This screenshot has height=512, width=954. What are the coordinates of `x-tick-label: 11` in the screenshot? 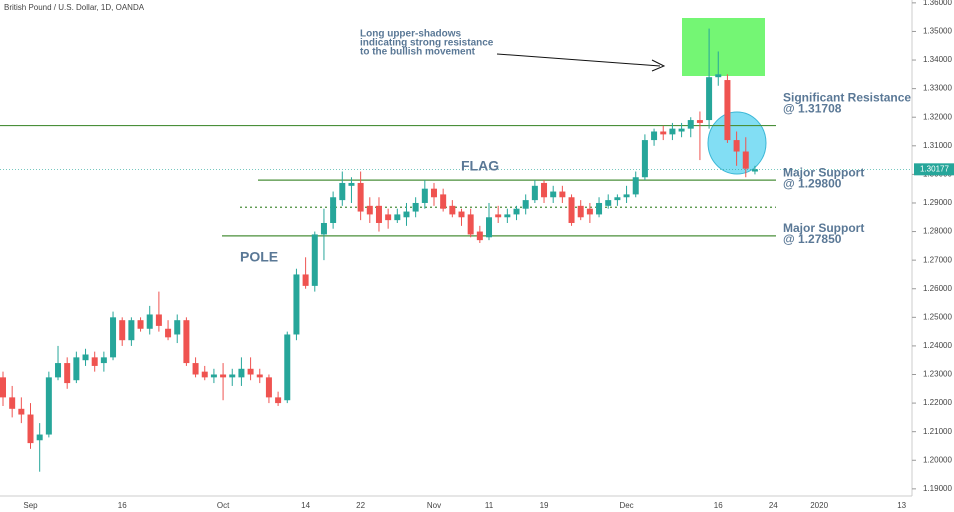 It's located at (489, 505).